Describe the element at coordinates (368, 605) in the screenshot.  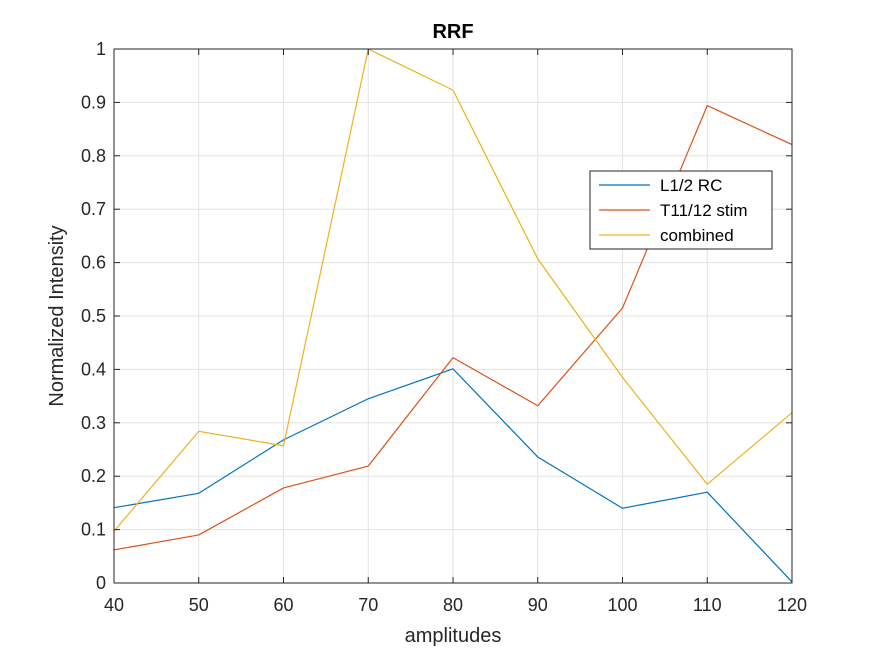
I see `x-tick-label: 70` at that location.